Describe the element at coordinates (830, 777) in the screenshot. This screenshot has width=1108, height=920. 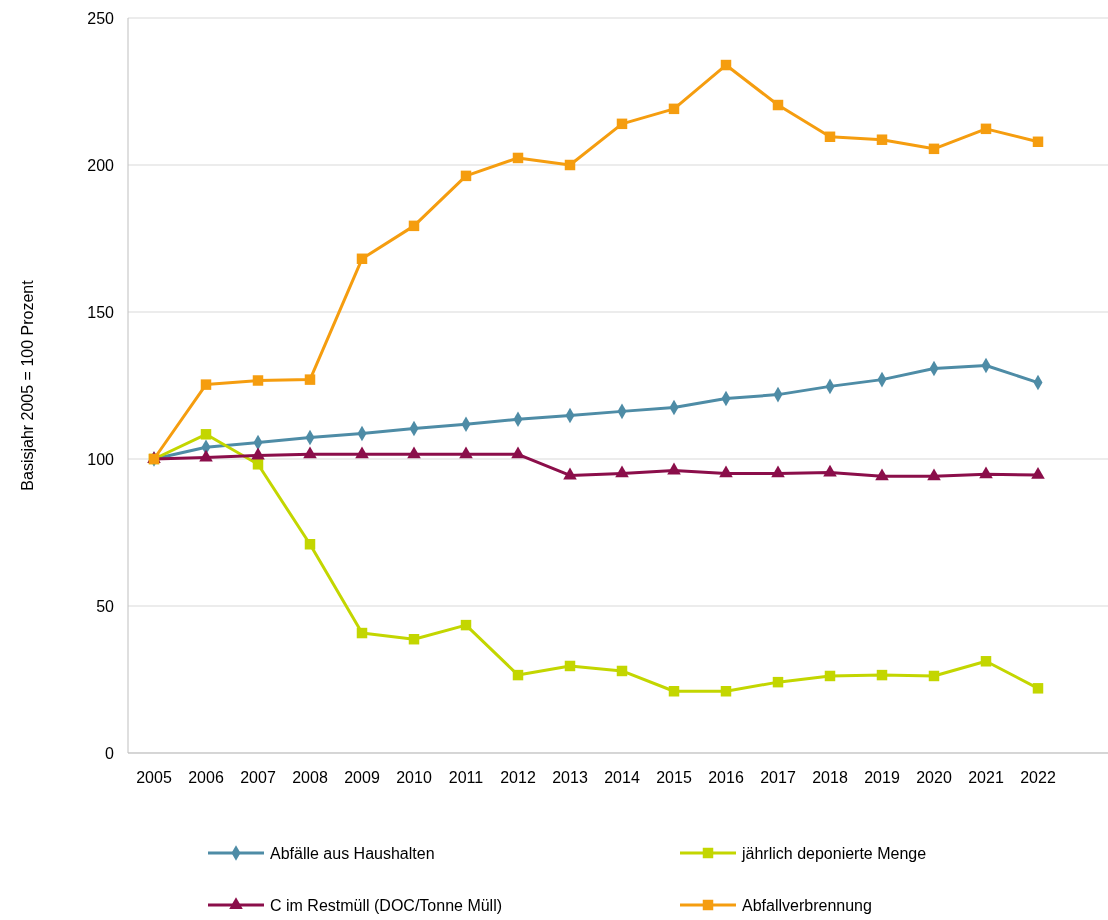
I see `x-tick-label: 2018` at that location.